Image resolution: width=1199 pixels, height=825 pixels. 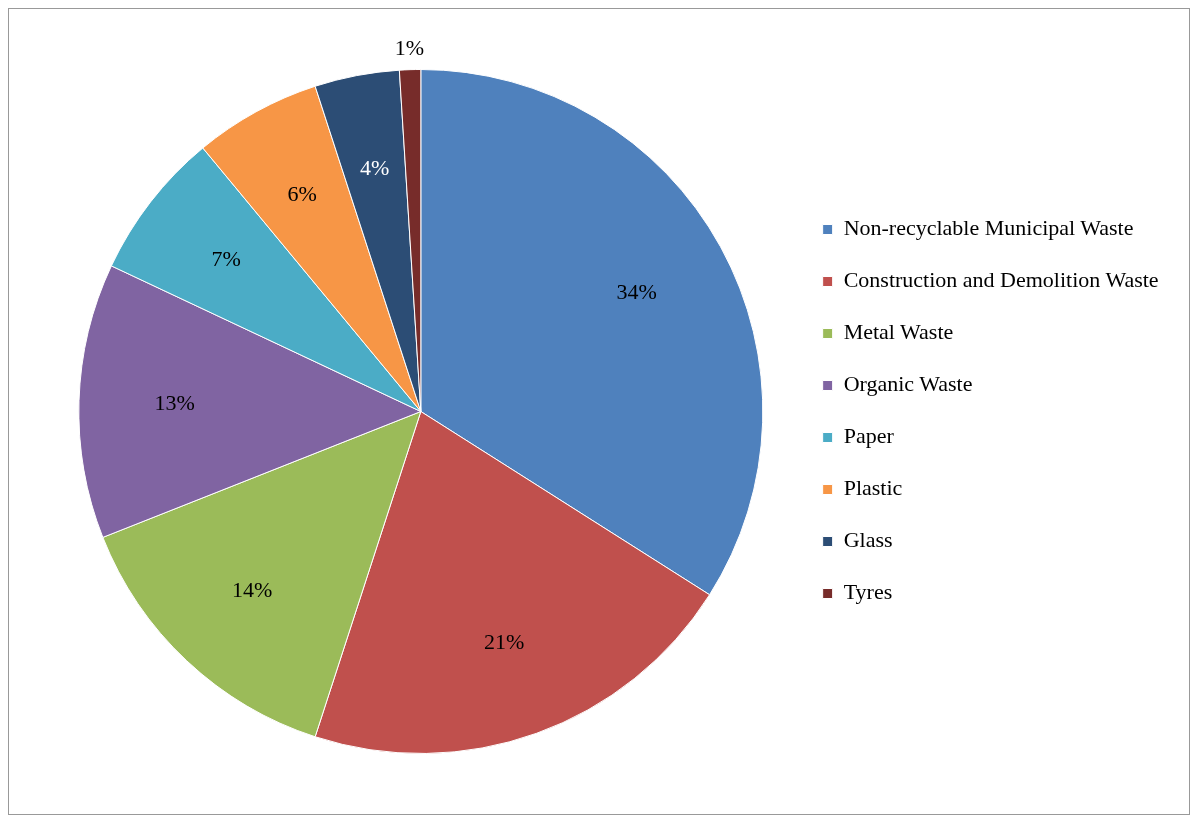 What do you see at coordinates (174, 402) in the screenshot?
I see `data-label: 13%` at bounding box center [174, 402].